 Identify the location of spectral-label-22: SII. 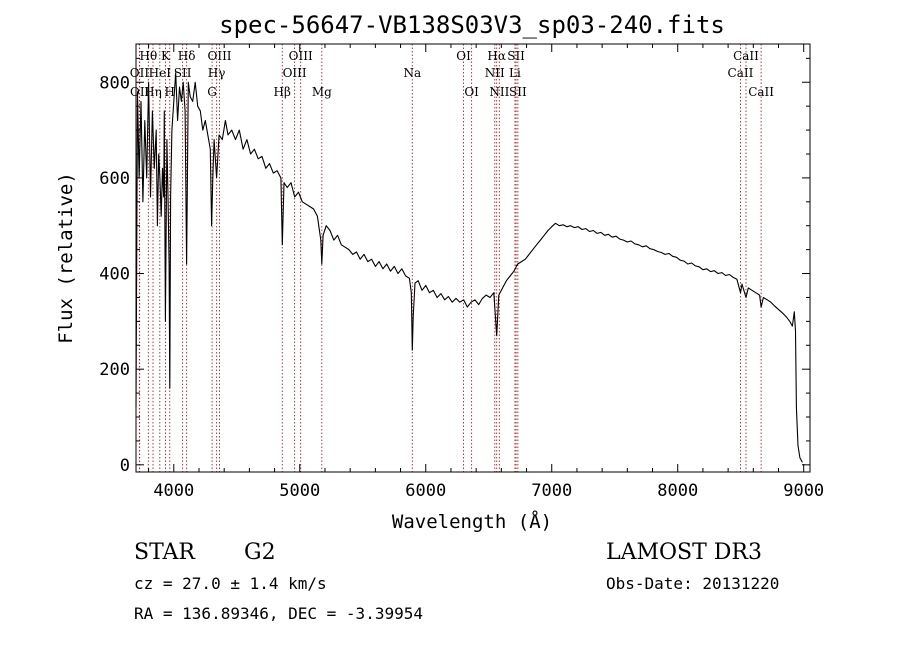
(516, 56).